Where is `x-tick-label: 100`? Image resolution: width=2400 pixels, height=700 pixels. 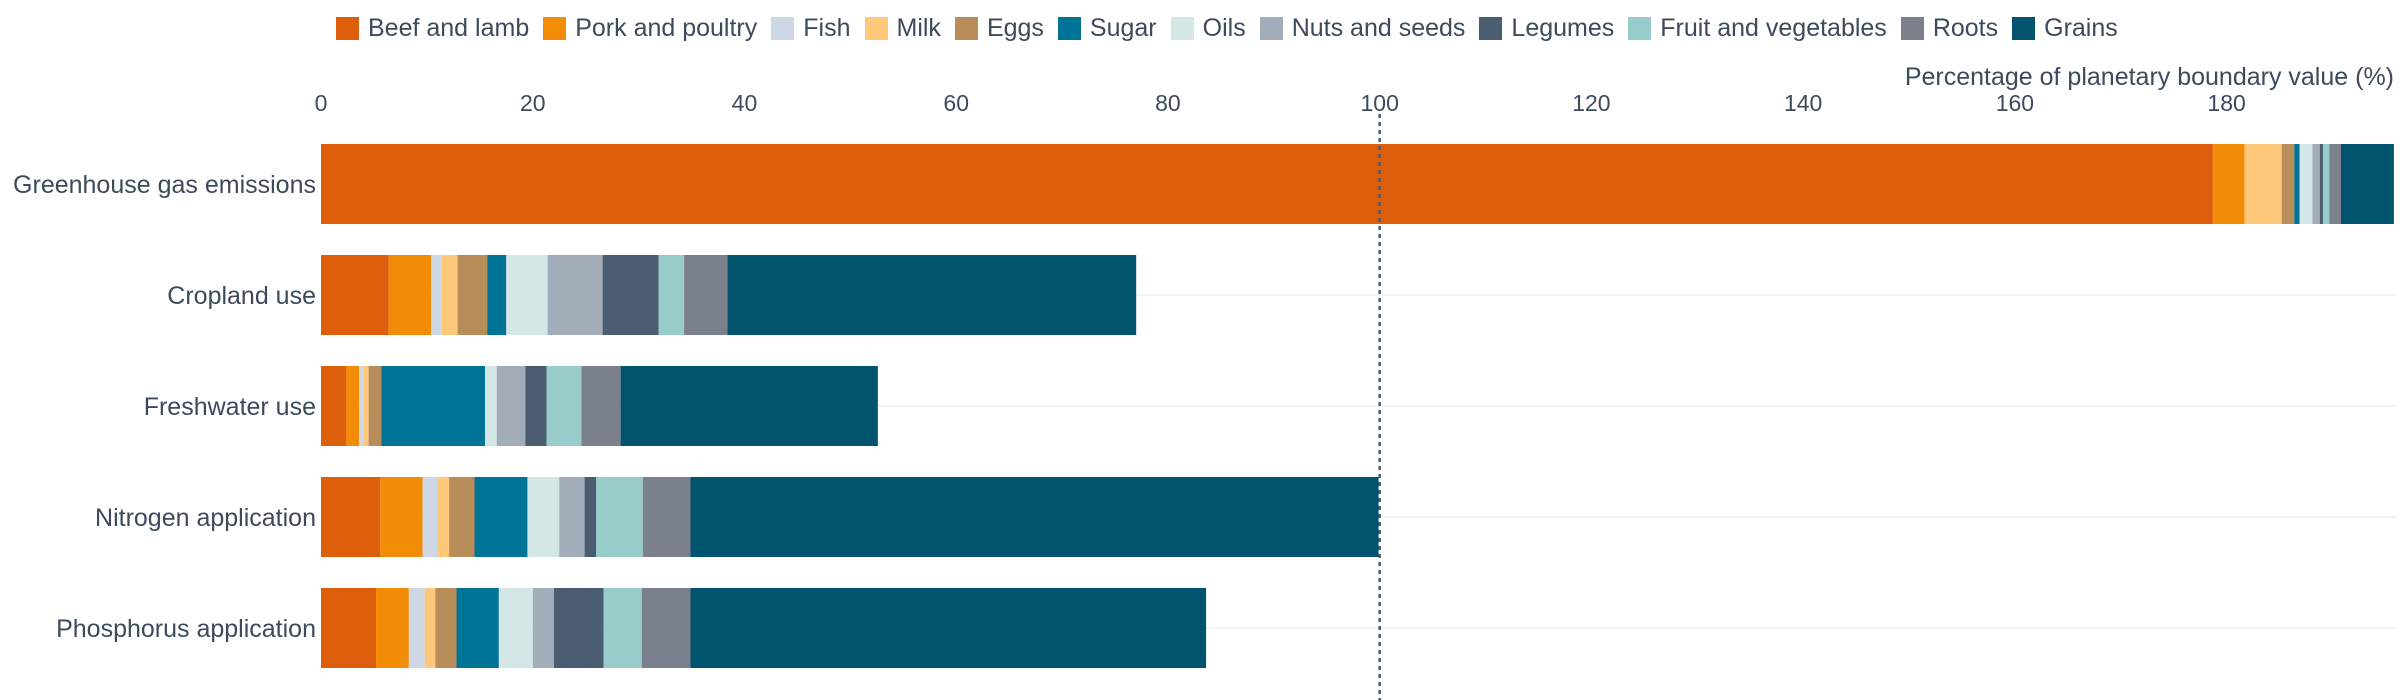 x-tick-label: 100 is located at coordinates (1379, 103).